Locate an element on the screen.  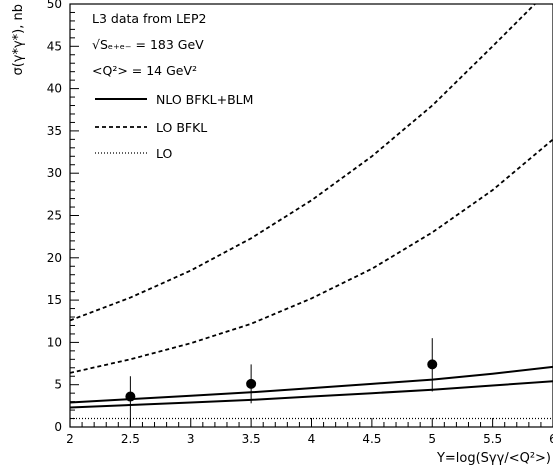
data-points is located at coordinates (281, 382).